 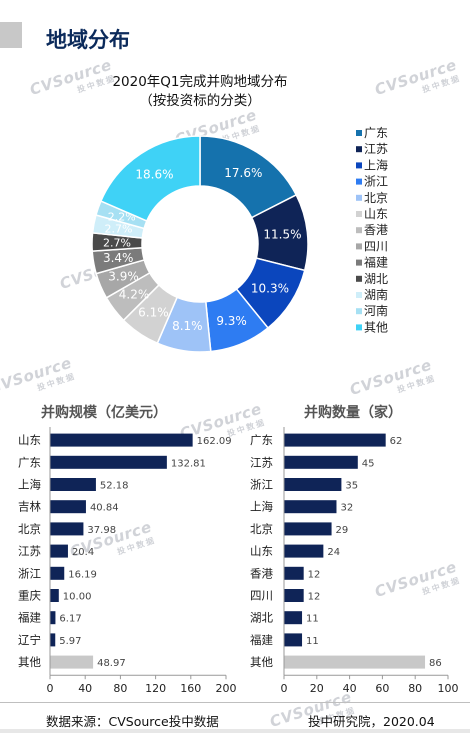 I want to click on legend-label: 广东, so click(x=376, y=133).